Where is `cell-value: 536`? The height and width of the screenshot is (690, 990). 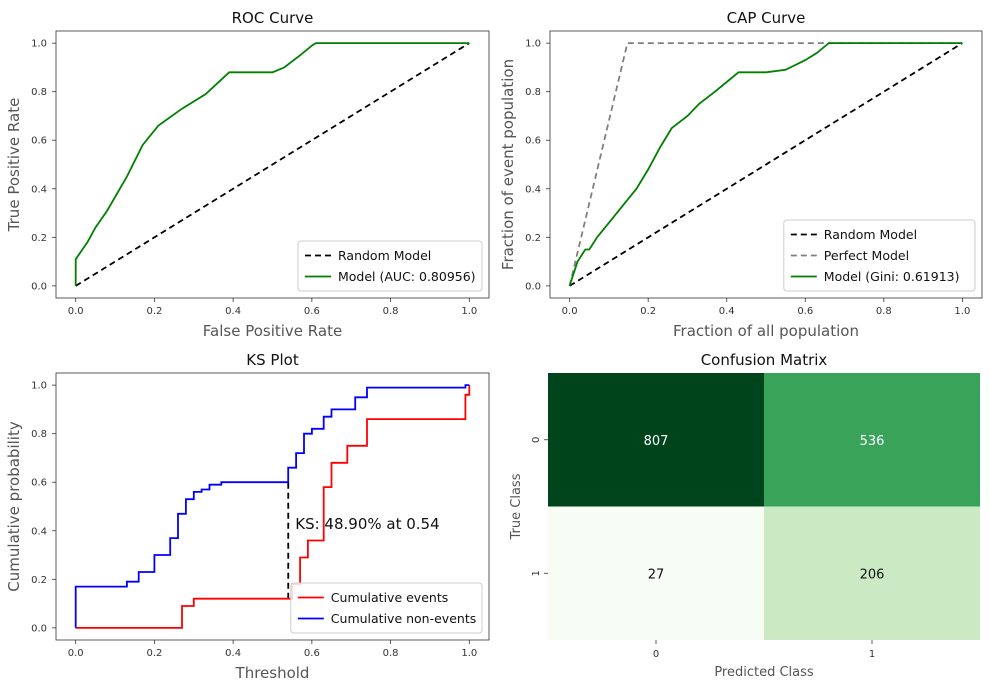
cell-value: 536 is located at coordinates (872, 441).